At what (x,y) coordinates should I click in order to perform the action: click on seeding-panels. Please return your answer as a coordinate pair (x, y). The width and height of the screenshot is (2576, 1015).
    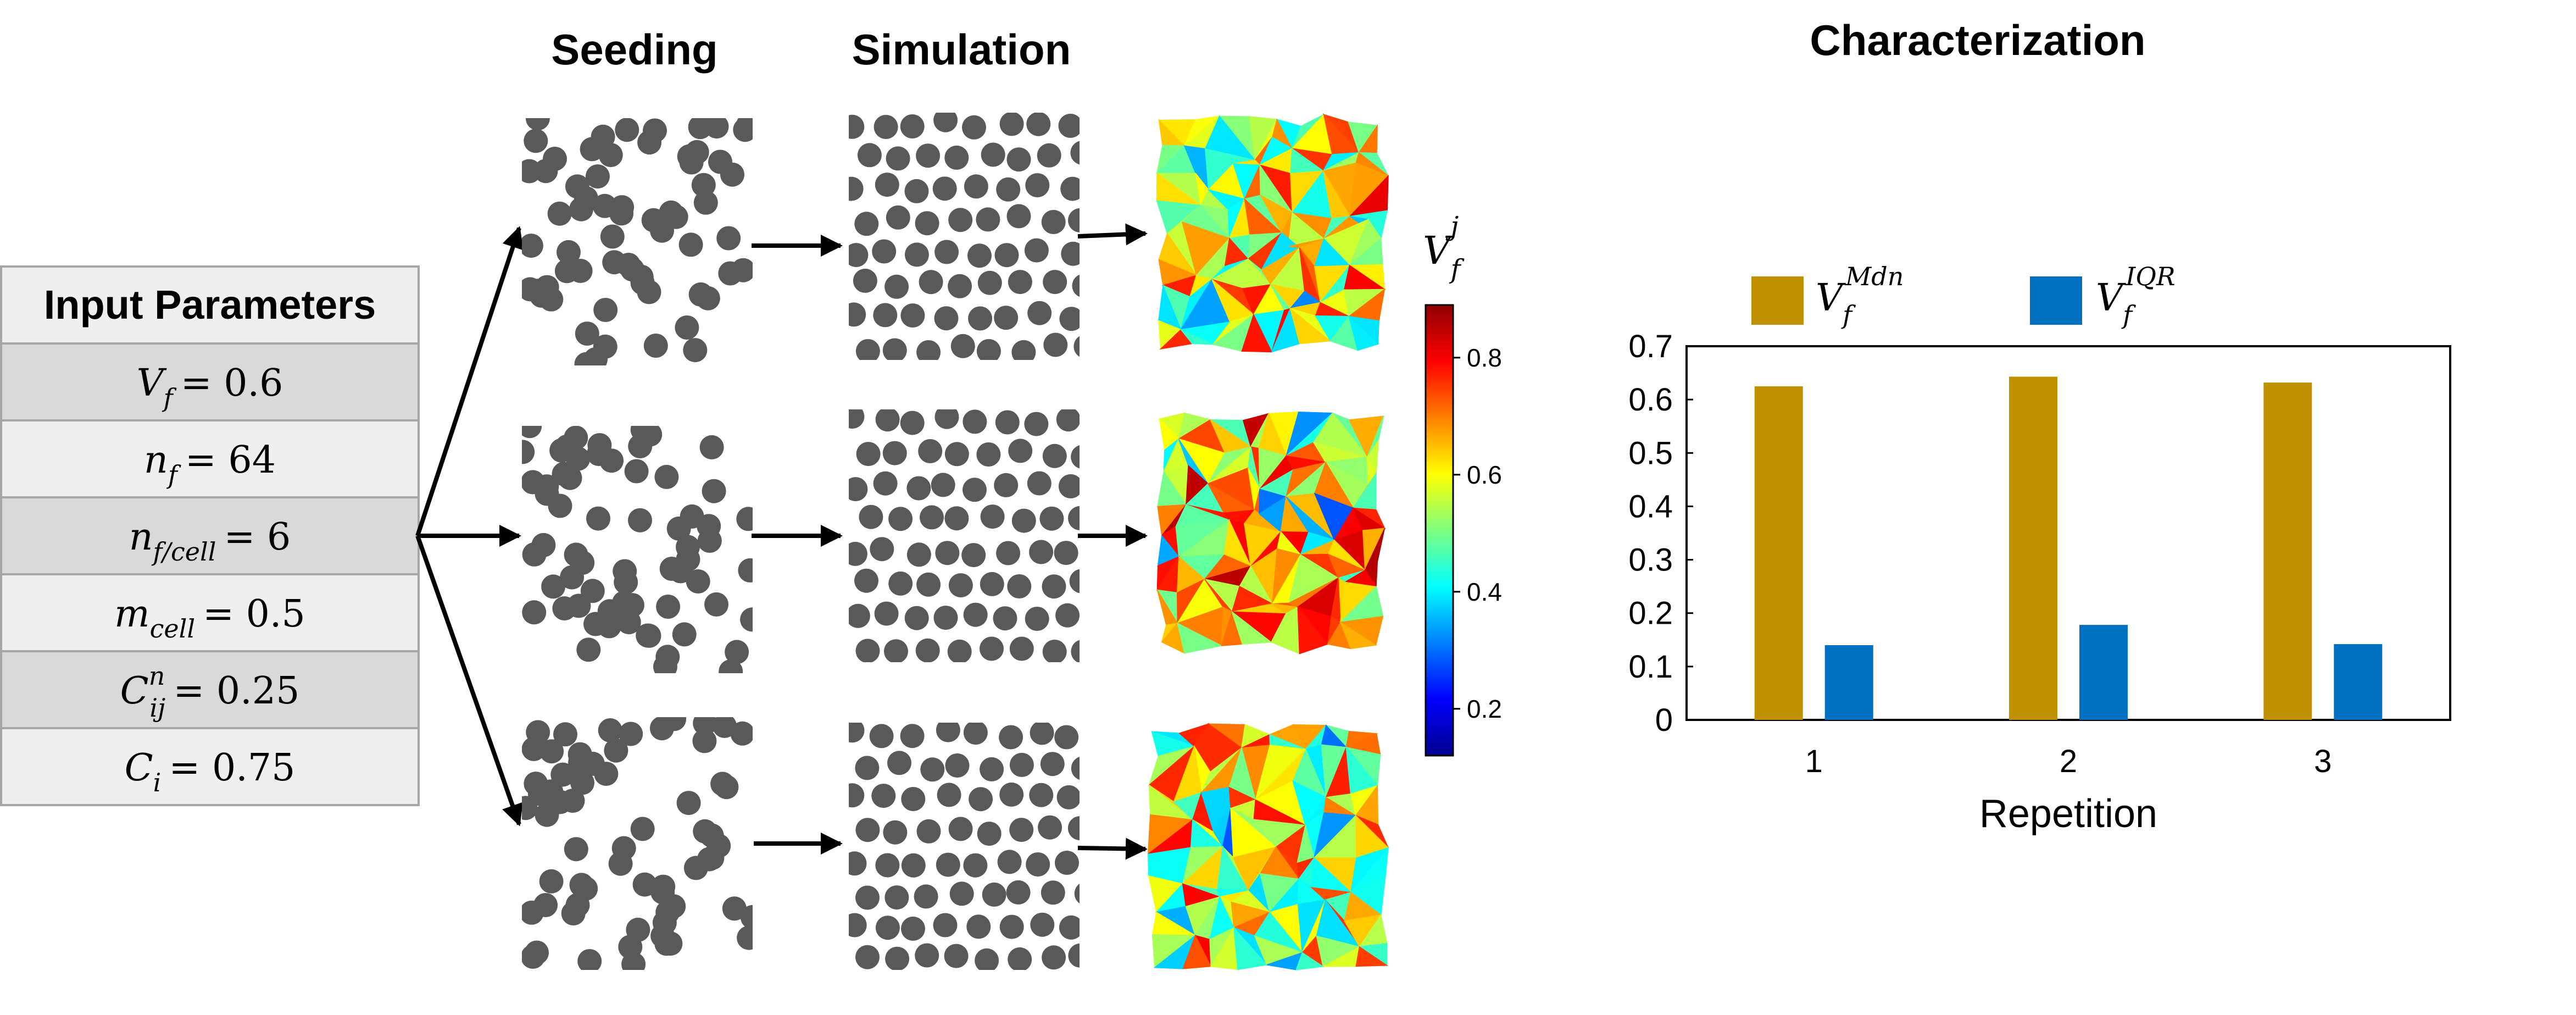
    Looking at the image, I should click on (637, 544).